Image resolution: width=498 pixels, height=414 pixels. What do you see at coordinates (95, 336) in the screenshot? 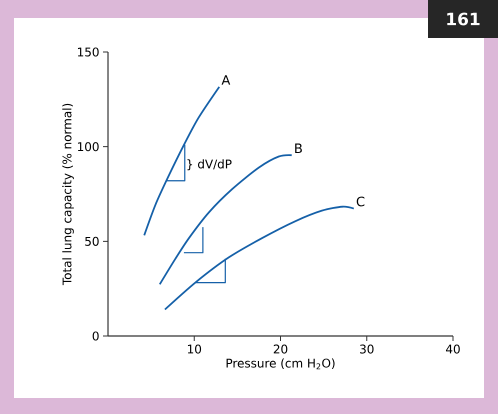
I see `y-tick-label: 0` at bounding box center [95, 336].